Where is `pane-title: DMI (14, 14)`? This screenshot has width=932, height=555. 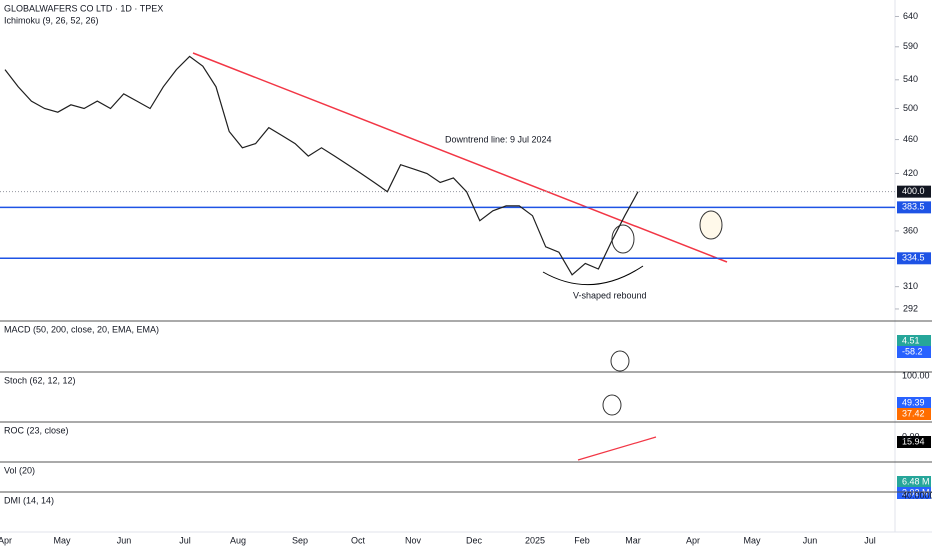 pane-title: DMI (14, 14) is located at coordinates (29, 500).